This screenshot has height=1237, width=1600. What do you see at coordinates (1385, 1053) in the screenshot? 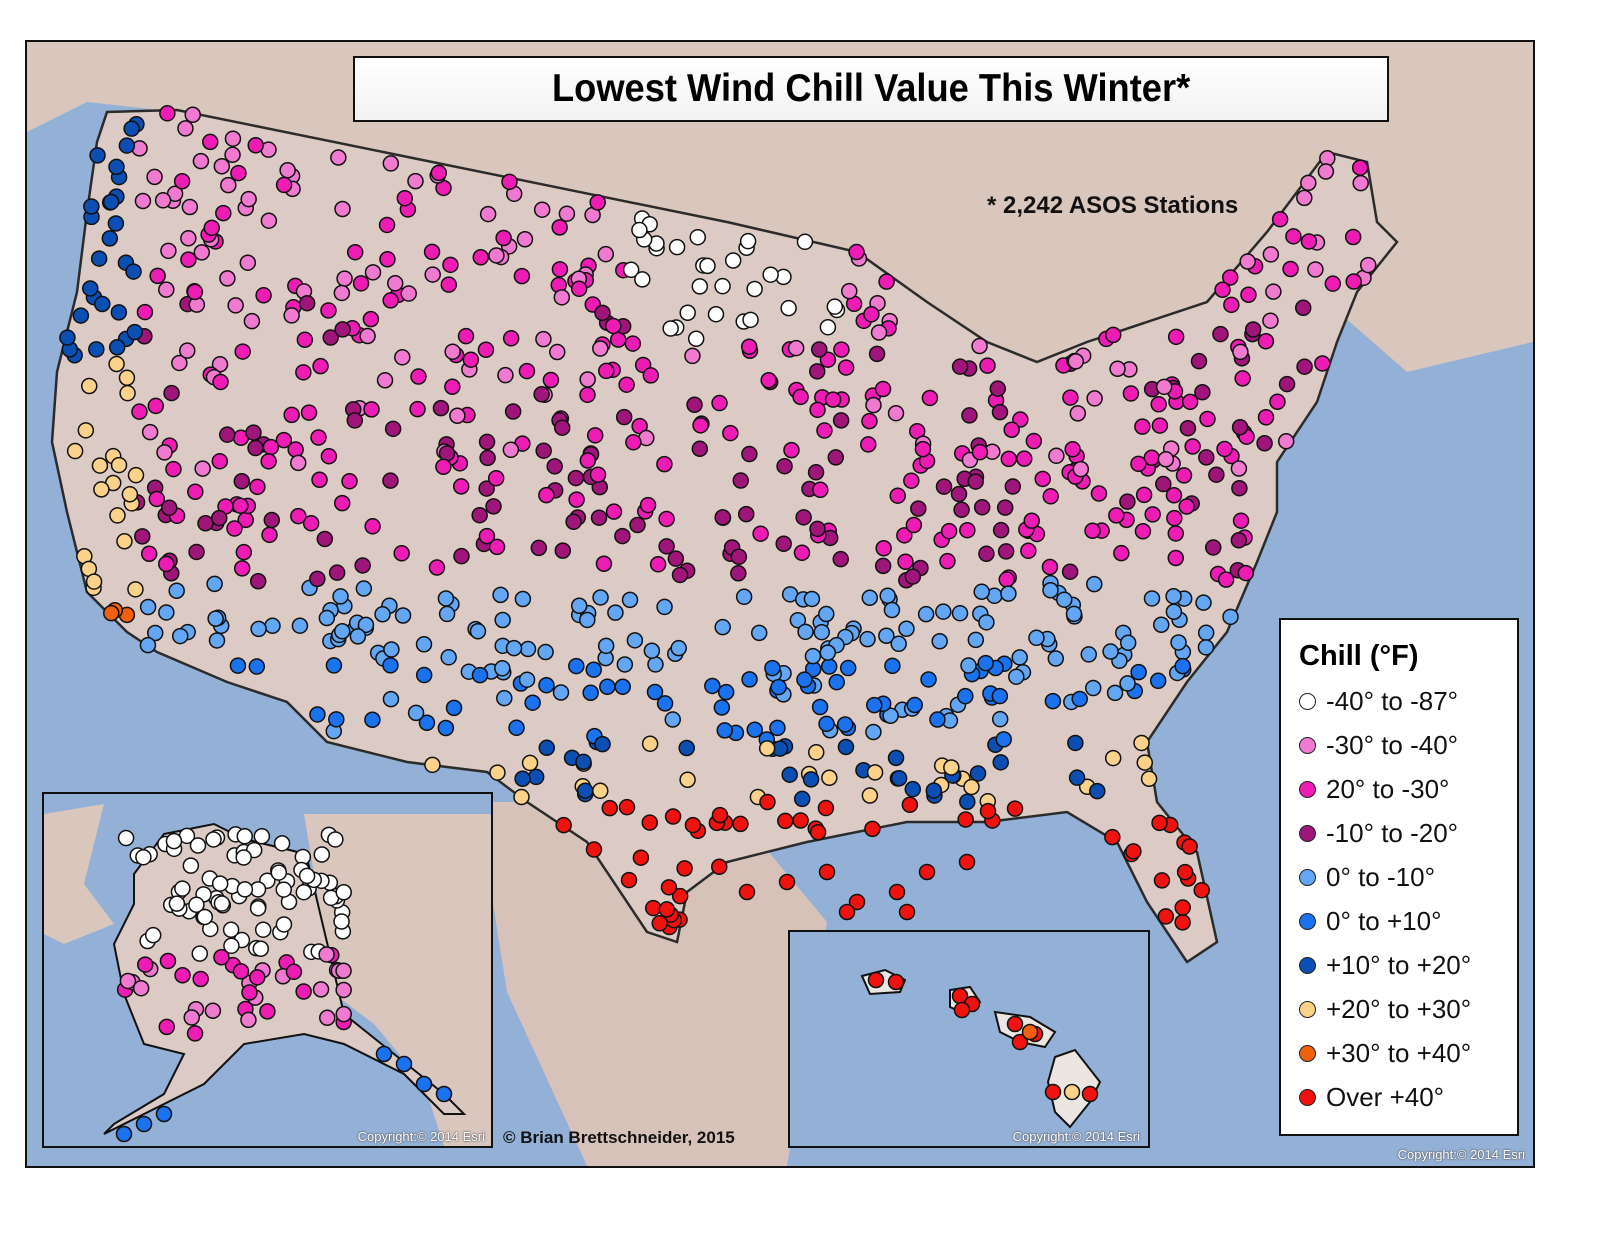
I see `legend-item: +30° to +40°` at bounding box center [1385, 1053].